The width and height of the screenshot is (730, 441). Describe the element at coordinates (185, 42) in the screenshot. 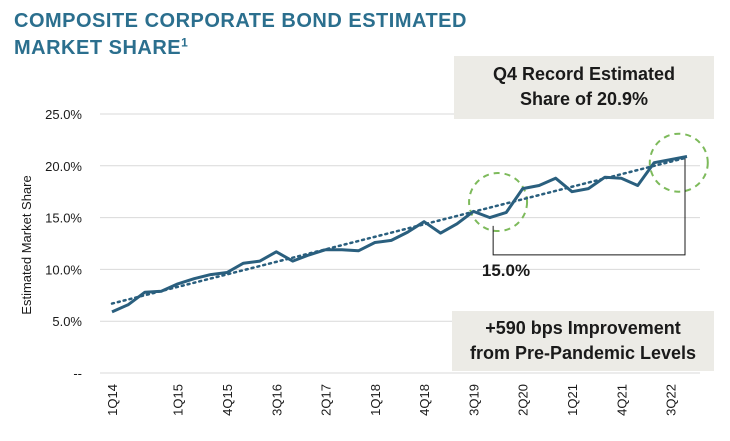

I see `footnote-marker: 1` at that location.